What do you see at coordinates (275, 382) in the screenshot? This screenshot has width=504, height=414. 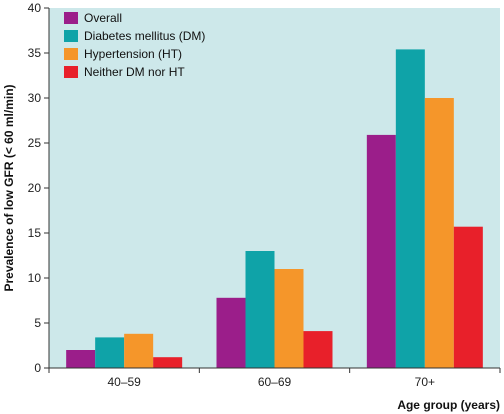 I see `x-tick-label: 60–69` at bounding box center [275, 382].